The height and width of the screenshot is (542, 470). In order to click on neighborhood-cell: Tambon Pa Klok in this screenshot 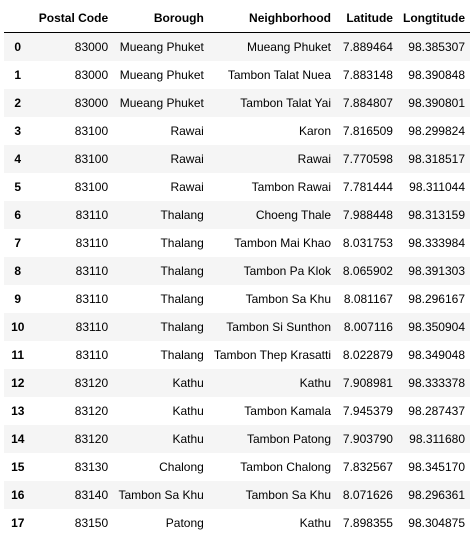, I will do `click(287, 271)`.